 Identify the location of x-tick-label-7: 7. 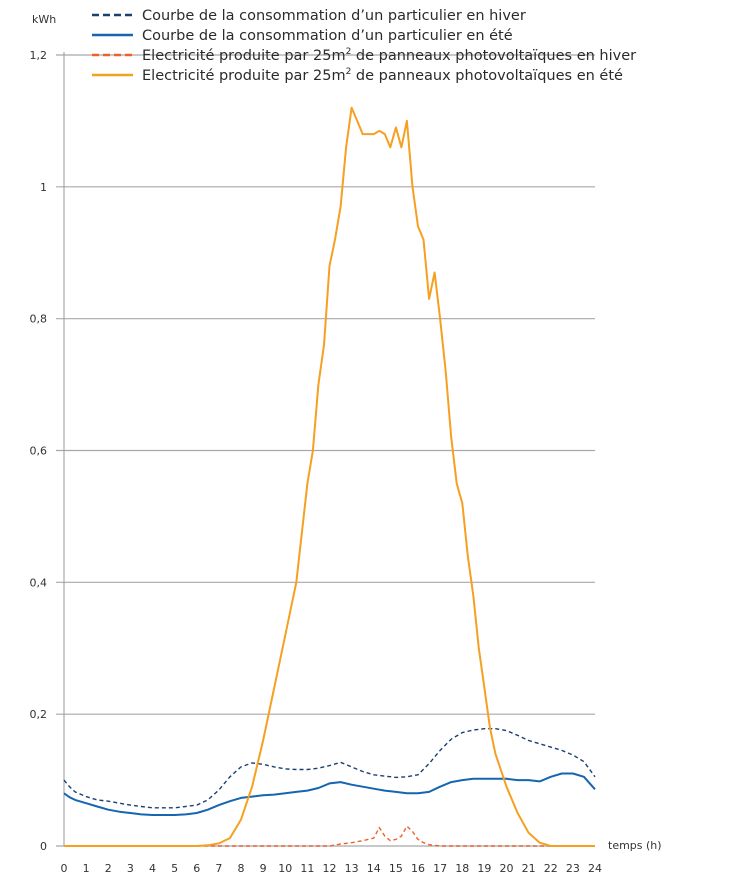
(218, 868).